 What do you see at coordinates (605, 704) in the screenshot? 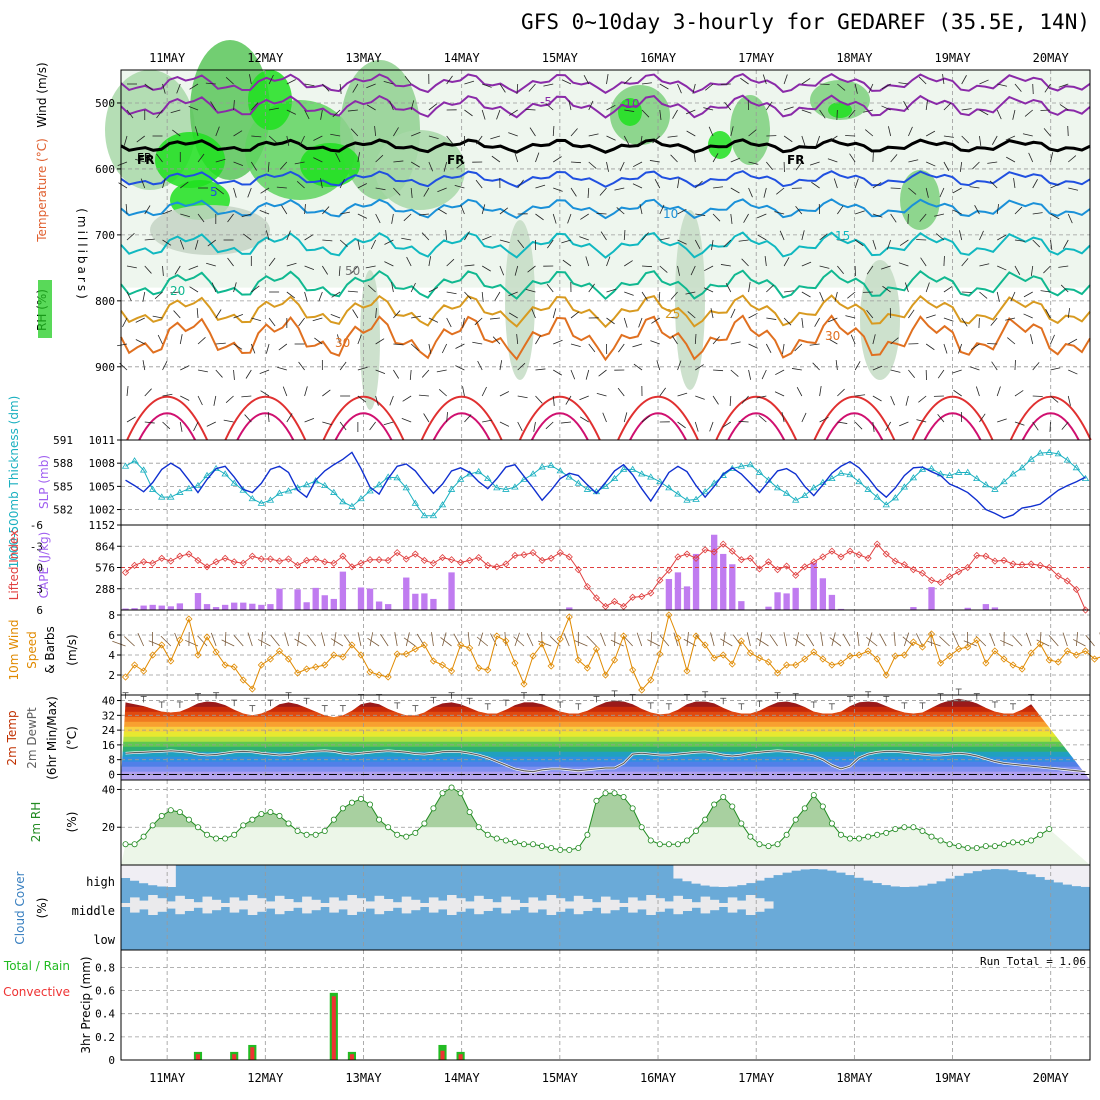
I see `temp-band` at bounding box center [605, 704].